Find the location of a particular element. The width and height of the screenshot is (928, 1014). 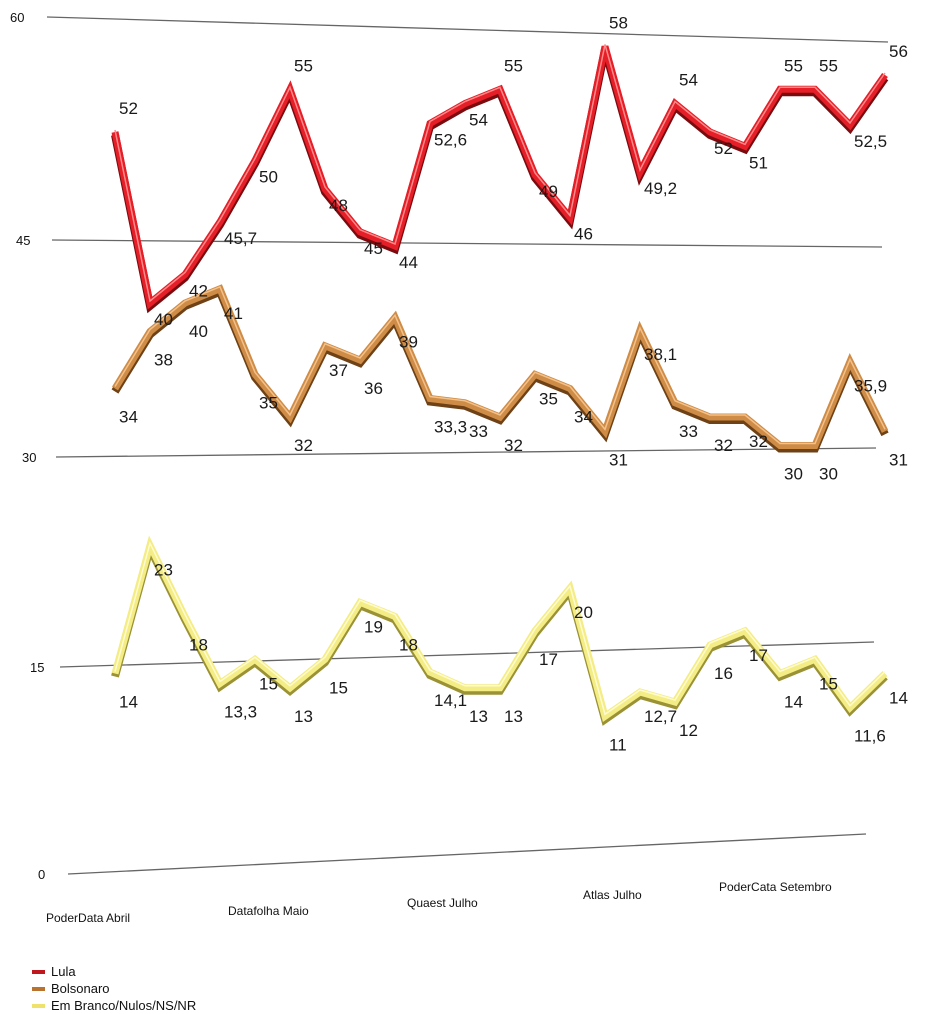

data-label: 48 is located at coordinates (338, 205).